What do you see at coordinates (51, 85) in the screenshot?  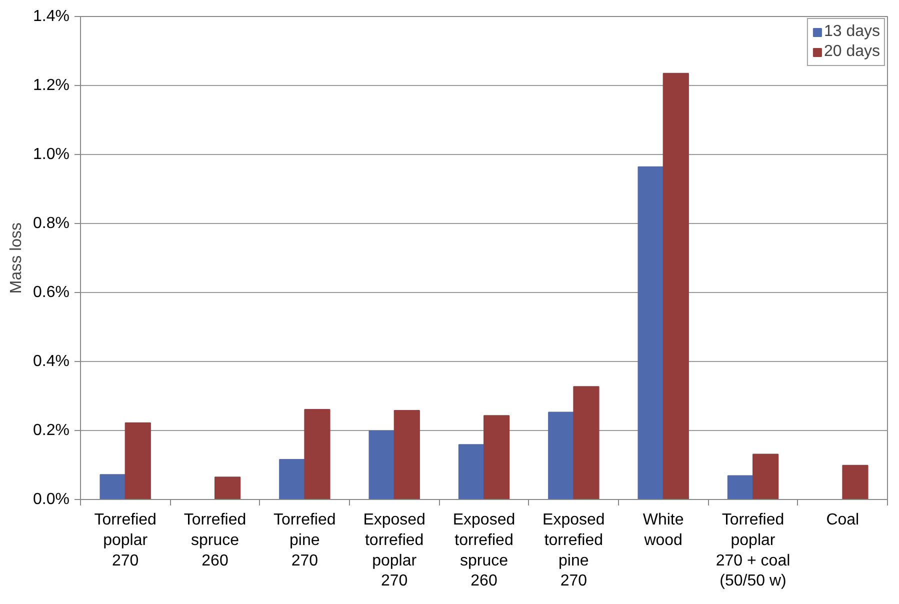 I see `y-tick-label: 1.2%` at bounding box center [51, 85].